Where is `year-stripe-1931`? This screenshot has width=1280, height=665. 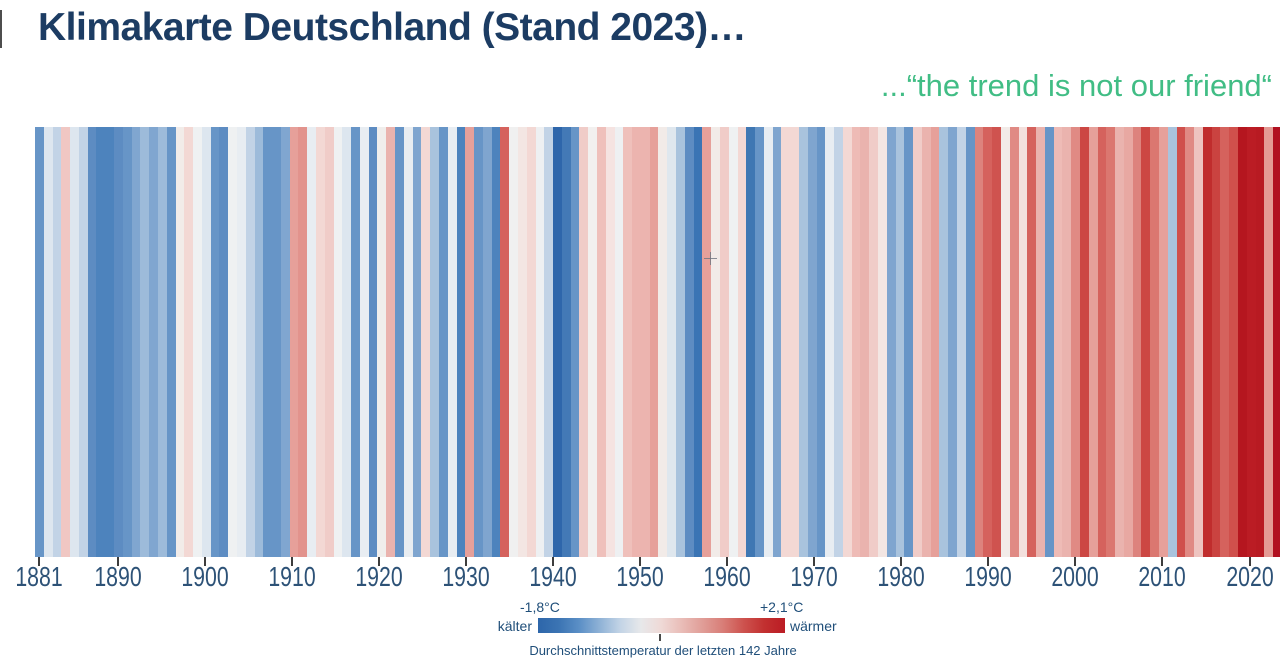 year-stripe-1931 is located at coordinates (478, 342).